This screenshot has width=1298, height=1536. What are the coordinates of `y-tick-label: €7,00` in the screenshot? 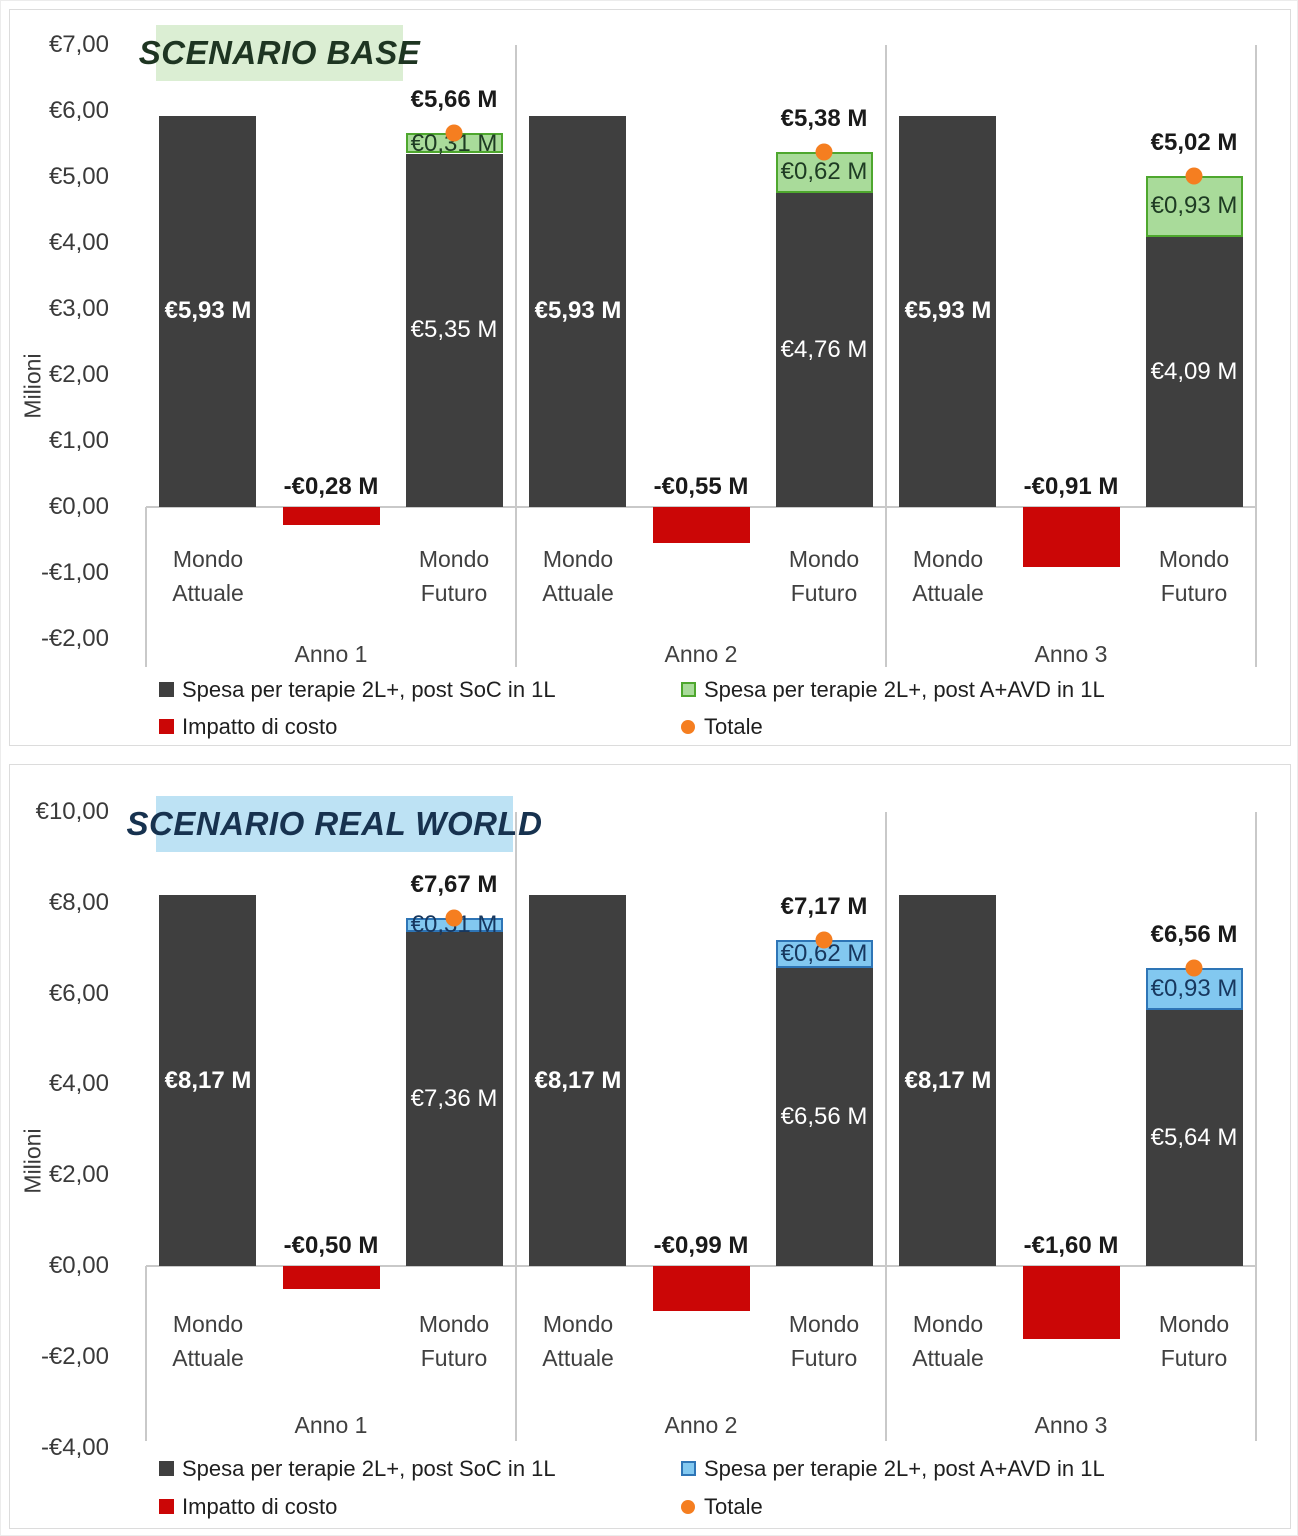 It's located at (78, 44).